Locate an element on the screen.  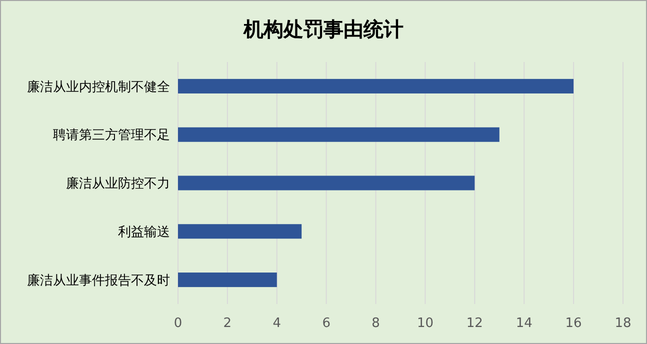
x-tick-label: 0 is located at coordinates (178, 323).